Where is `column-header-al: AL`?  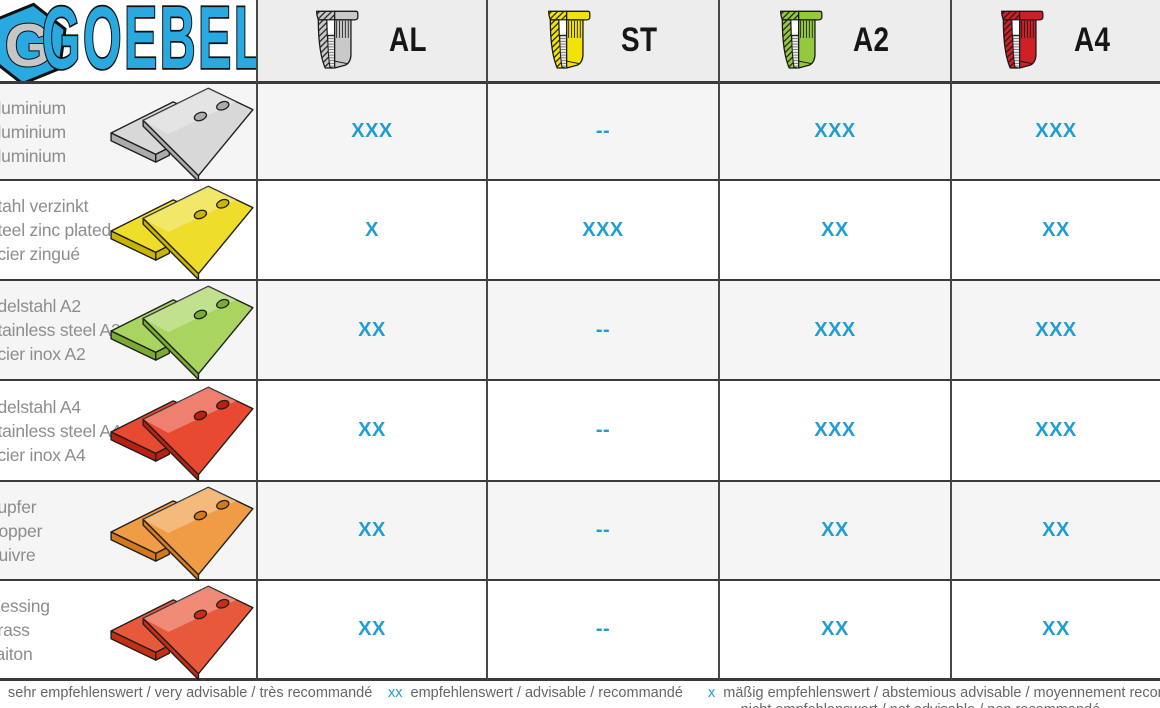 column-header-al: AL is located at coordinates (373, 42).